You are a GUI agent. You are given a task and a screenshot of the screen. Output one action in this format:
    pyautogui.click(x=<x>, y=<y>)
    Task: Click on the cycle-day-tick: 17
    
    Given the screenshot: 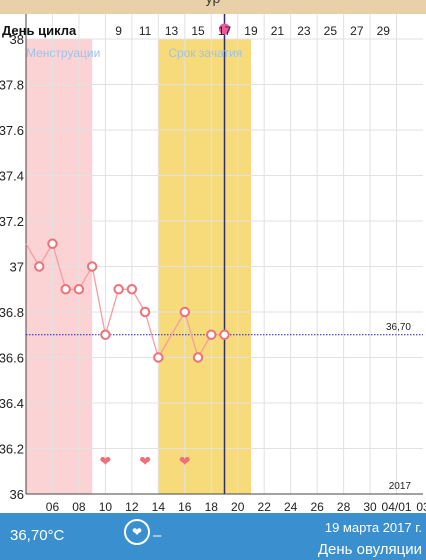 What is the action you would take?
    pyautogui.click(x=225, y=31)
    